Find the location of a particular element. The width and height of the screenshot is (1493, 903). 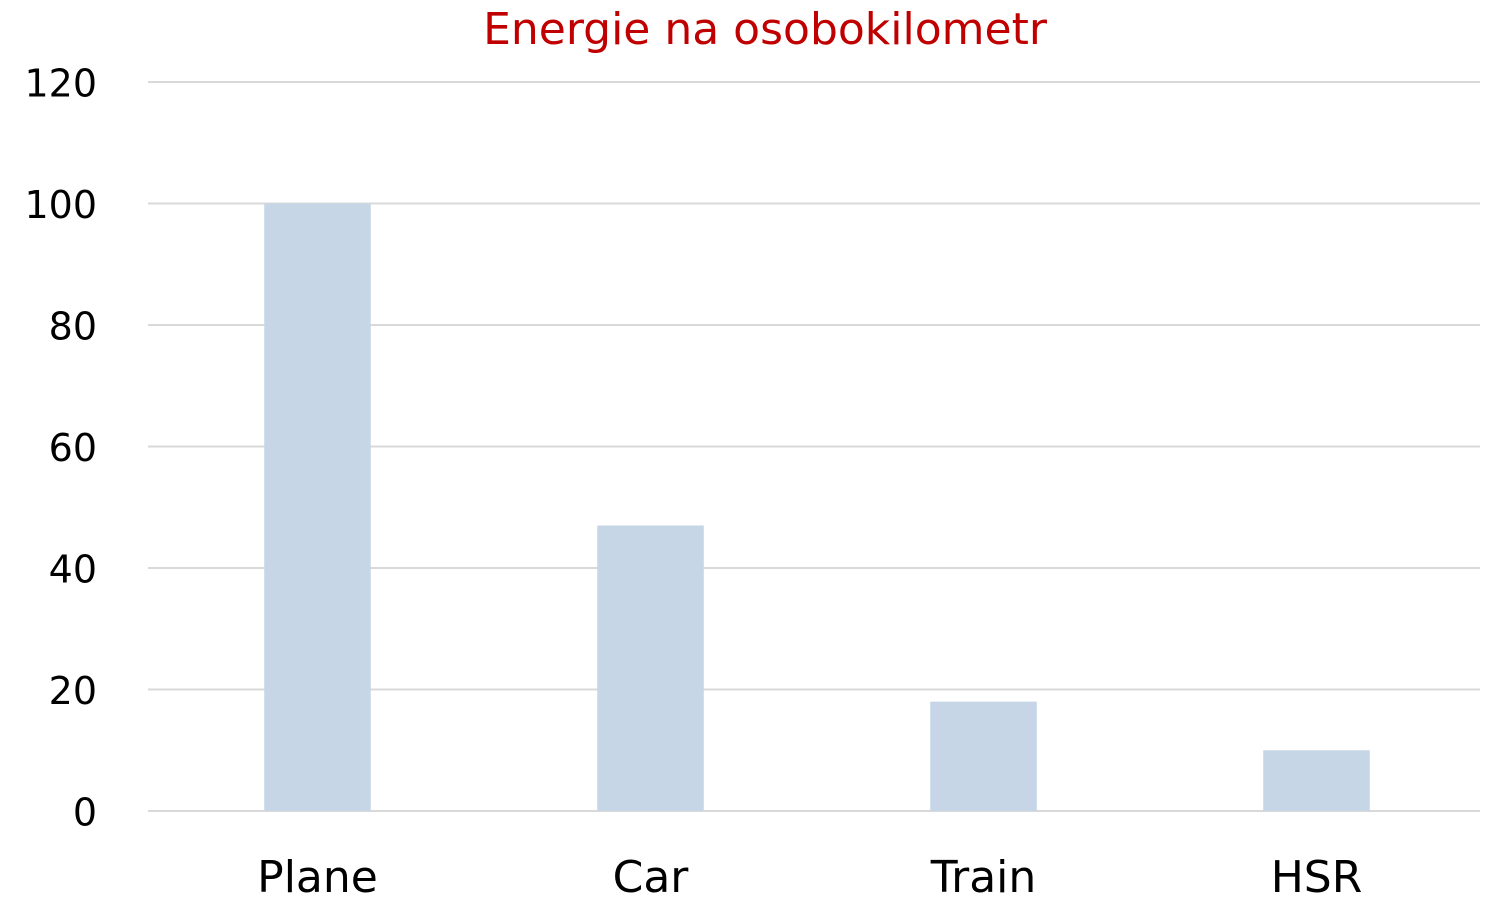

y-tick-label: 120 is located at coordinates (60, 84).